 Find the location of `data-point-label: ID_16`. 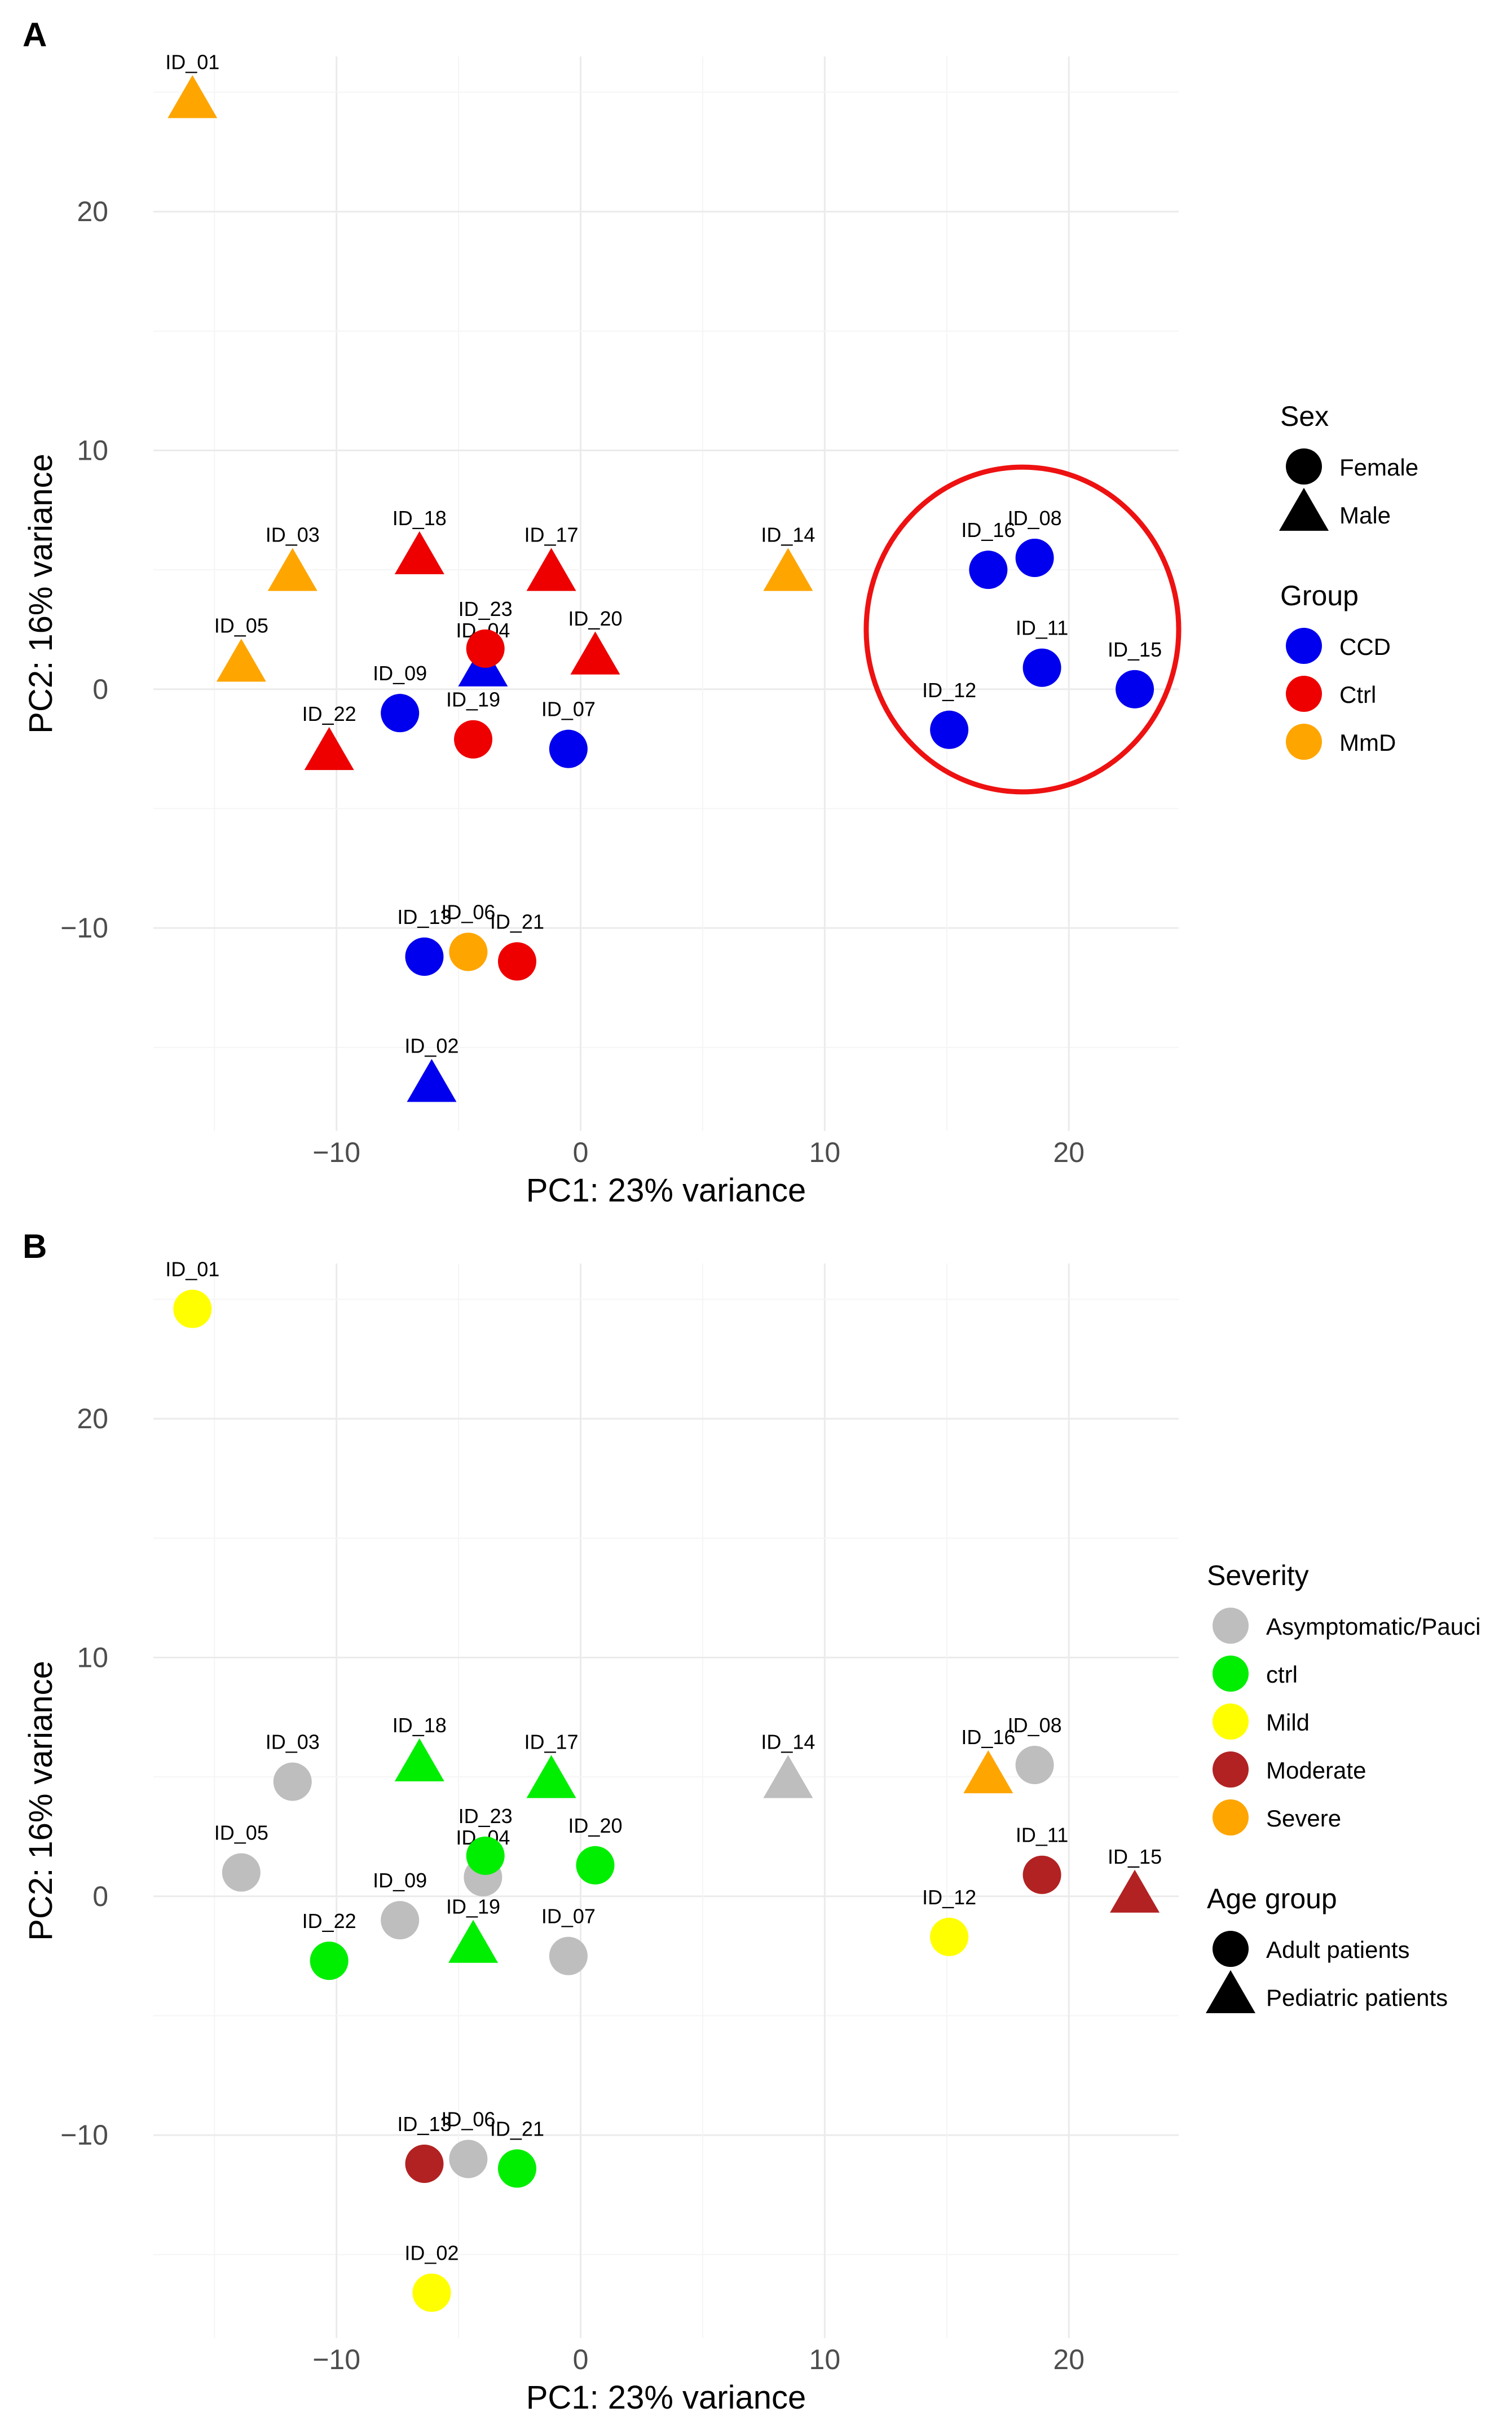

data-point-label: ID_16 is located at coordinates (988, 1737).